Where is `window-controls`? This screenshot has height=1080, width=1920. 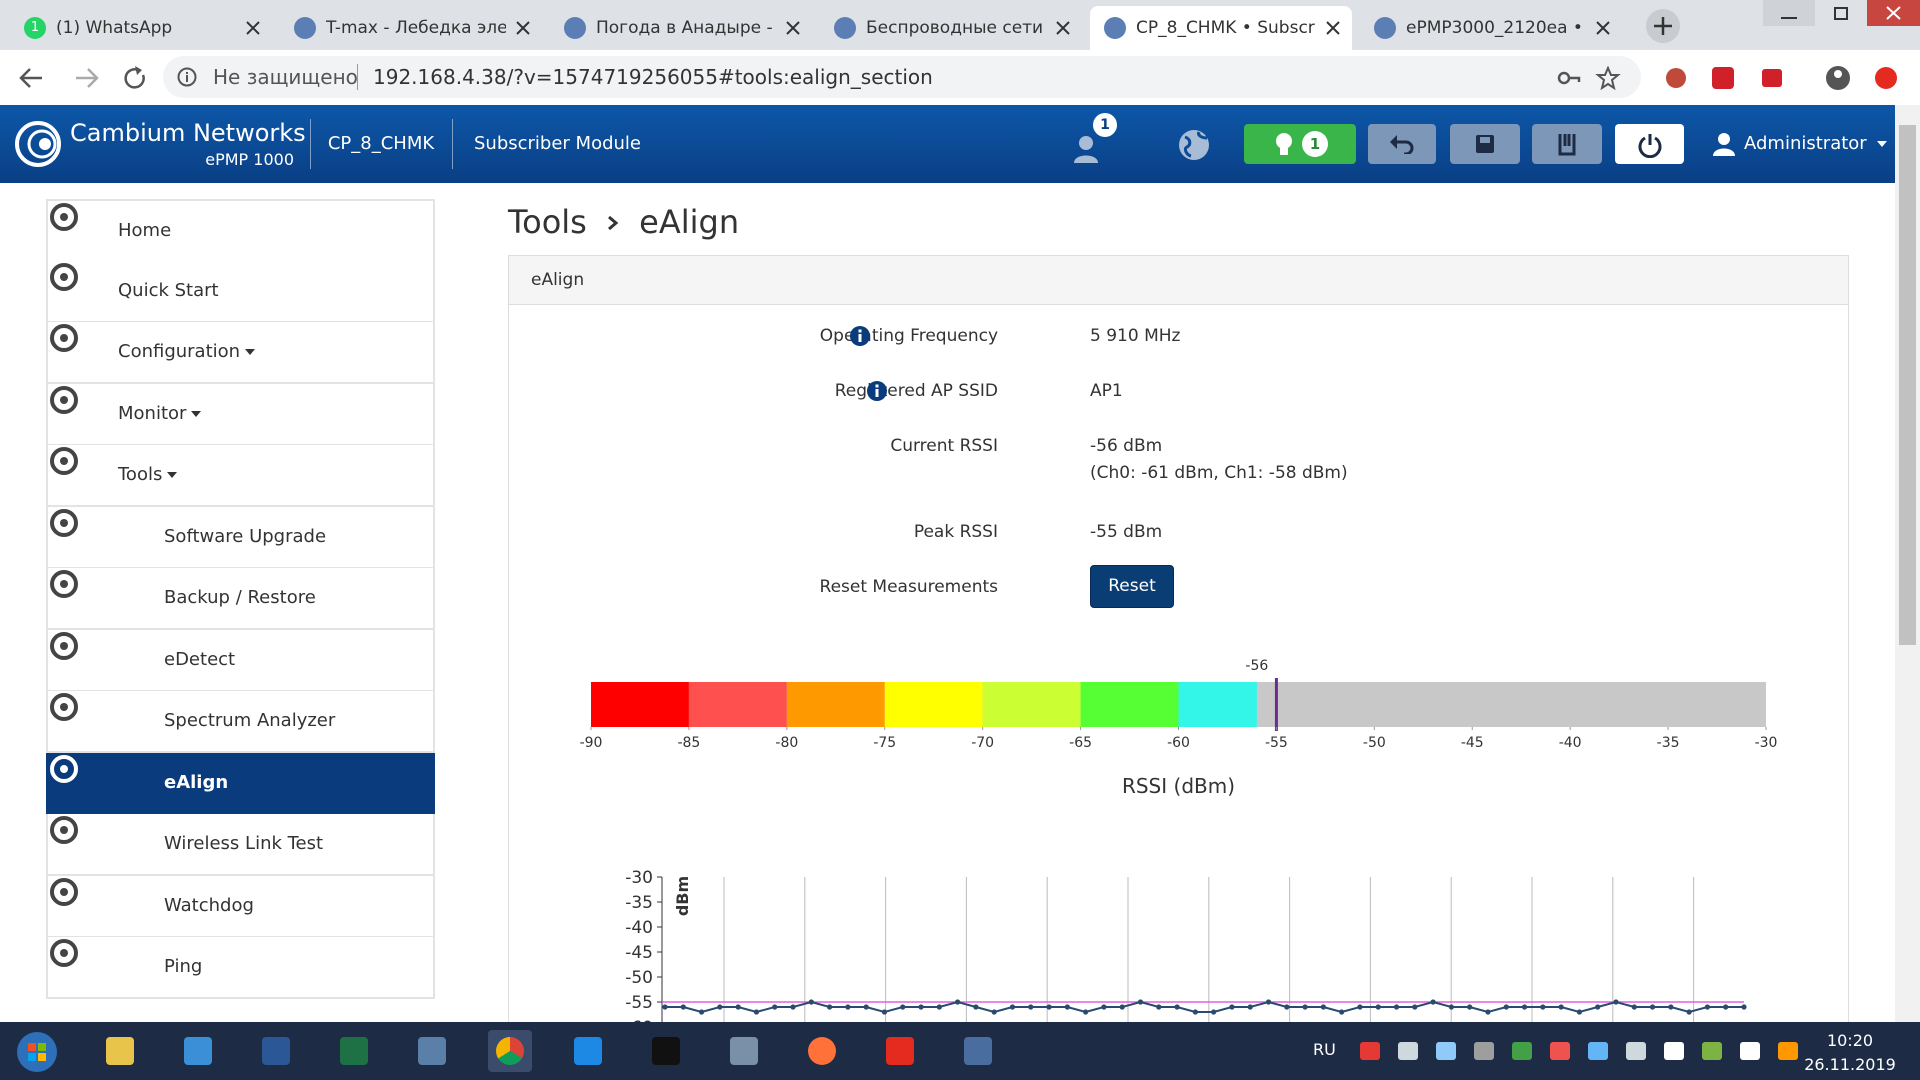
window-controls is located at coordinates (1841, 15).